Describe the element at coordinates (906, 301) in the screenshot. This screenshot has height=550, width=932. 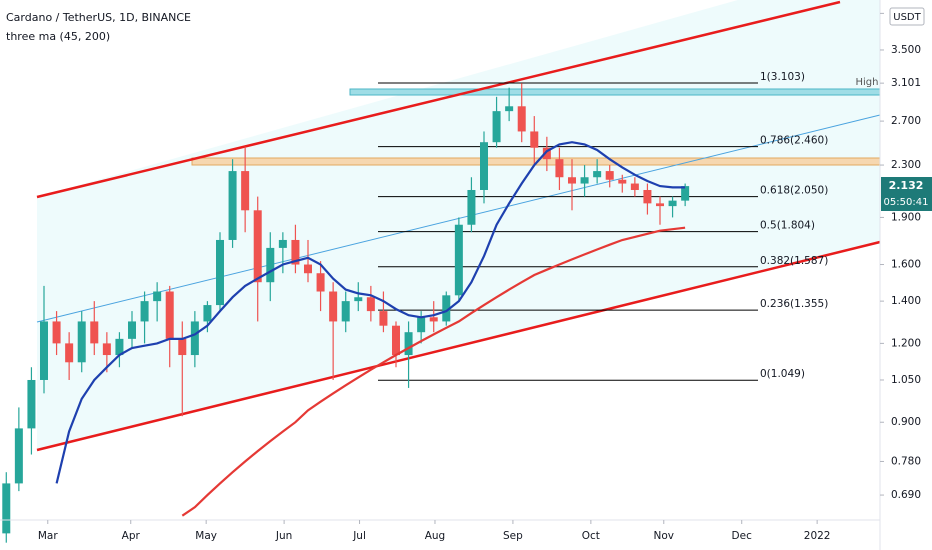
I see `y-tick-label: 1.400` at that location.